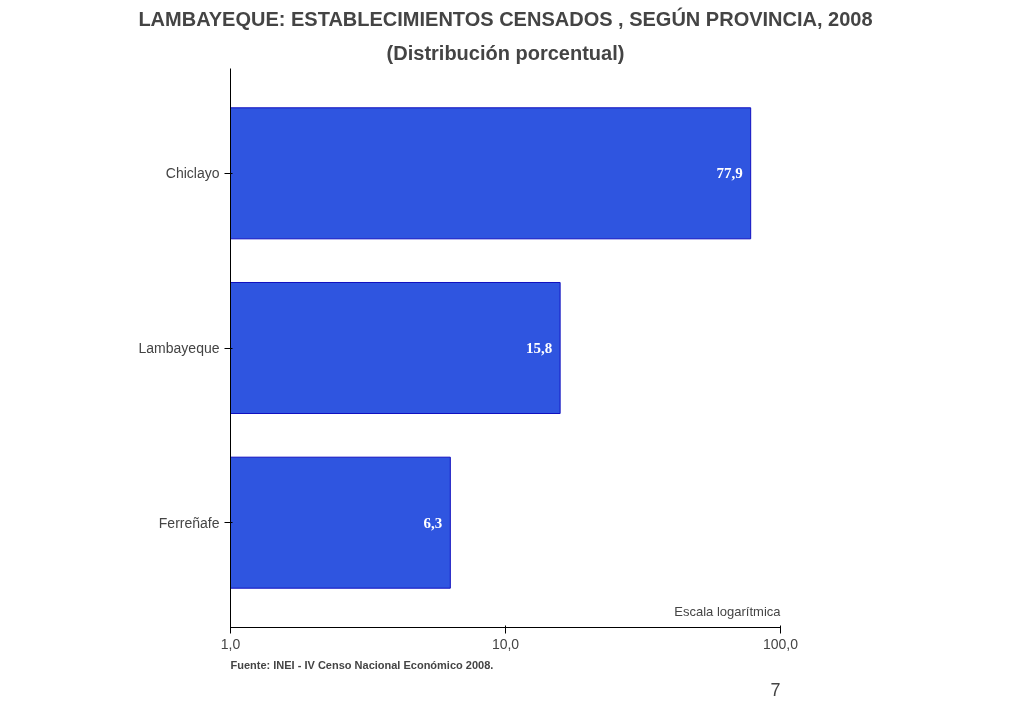 The width and height of the screenshot is (1020, 720). I want to click on source-note: Fuente: INEI - IV Censo Nacional Económico 2008., so click(362, 664).